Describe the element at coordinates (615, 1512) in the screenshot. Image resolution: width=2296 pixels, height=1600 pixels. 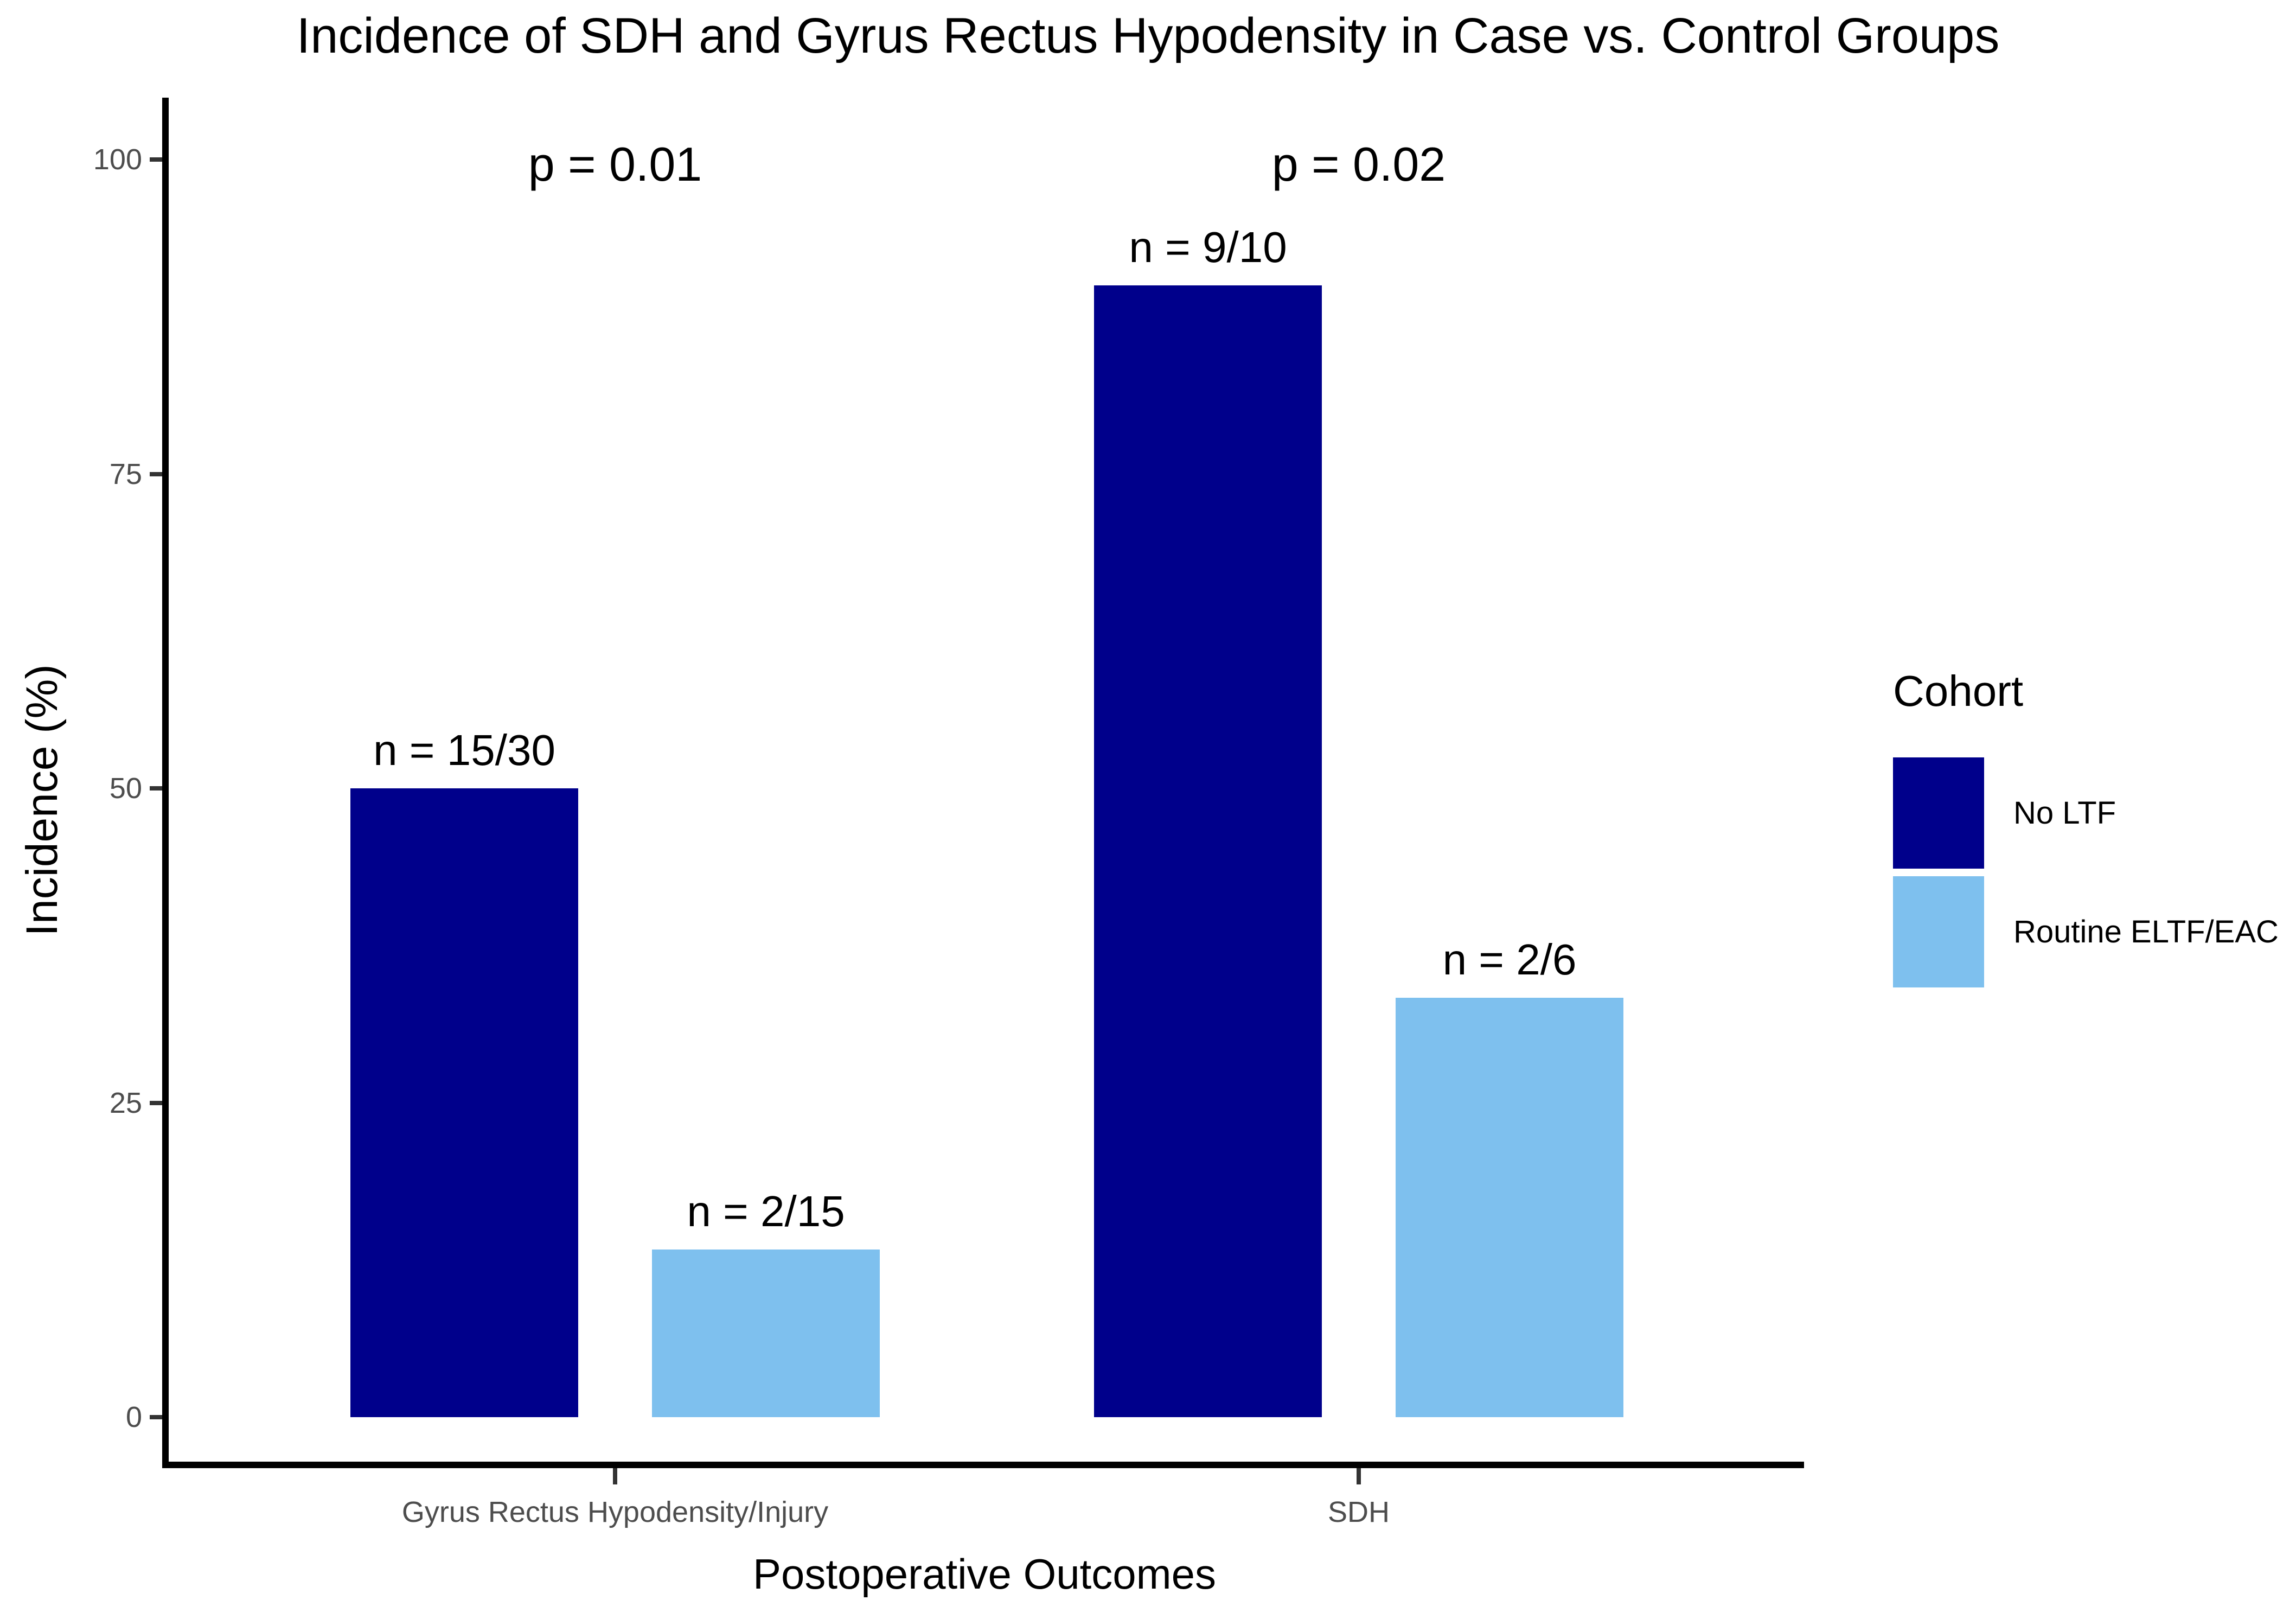
I see `x-tick-label: Gyrus Rectus Hypodensity/Injury` at that location.